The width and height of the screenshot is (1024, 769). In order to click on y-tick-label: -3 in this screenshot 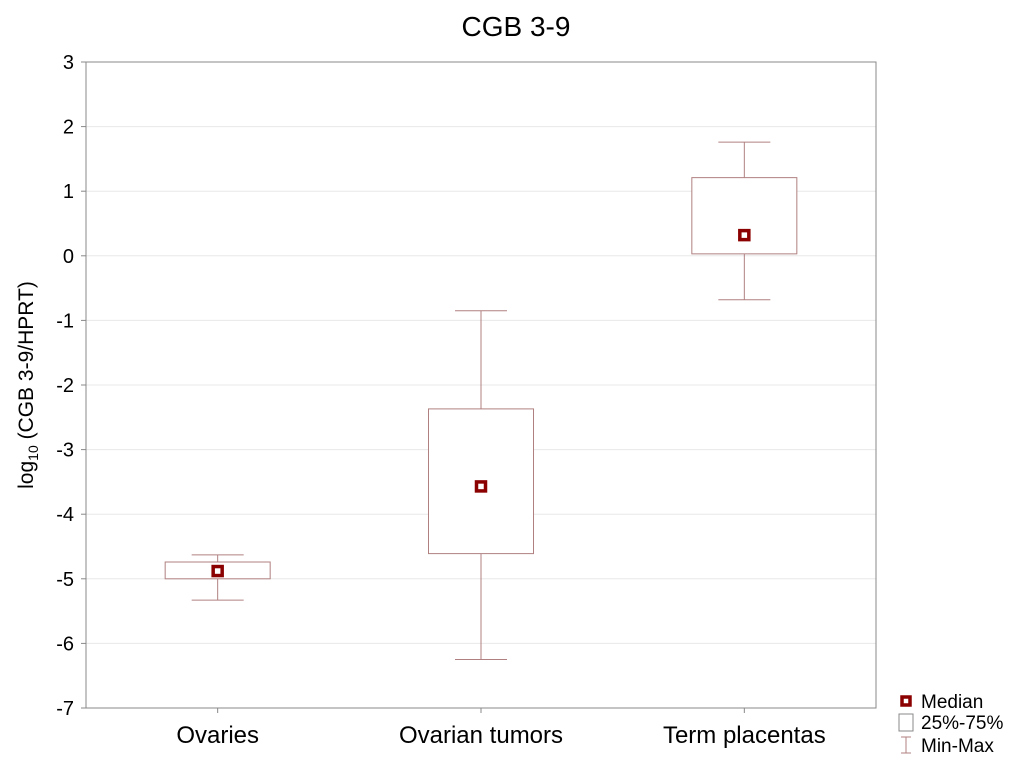, I will do `click(65, 451)`.